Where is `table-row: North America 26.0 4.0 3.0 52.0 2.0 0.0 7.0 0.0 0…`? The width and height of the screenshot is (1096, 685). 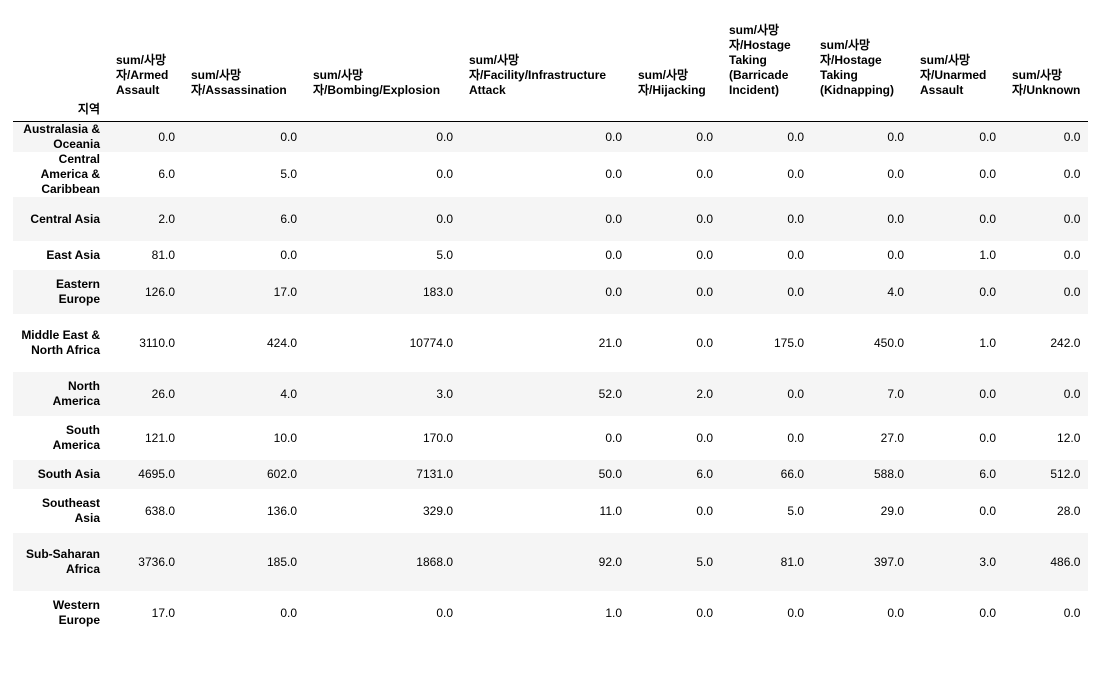 table-row: North America 26.0 4.0 3.0 52.0 2.0 0.0 7.0 0.0 0… is located at coordinates (551, 394).